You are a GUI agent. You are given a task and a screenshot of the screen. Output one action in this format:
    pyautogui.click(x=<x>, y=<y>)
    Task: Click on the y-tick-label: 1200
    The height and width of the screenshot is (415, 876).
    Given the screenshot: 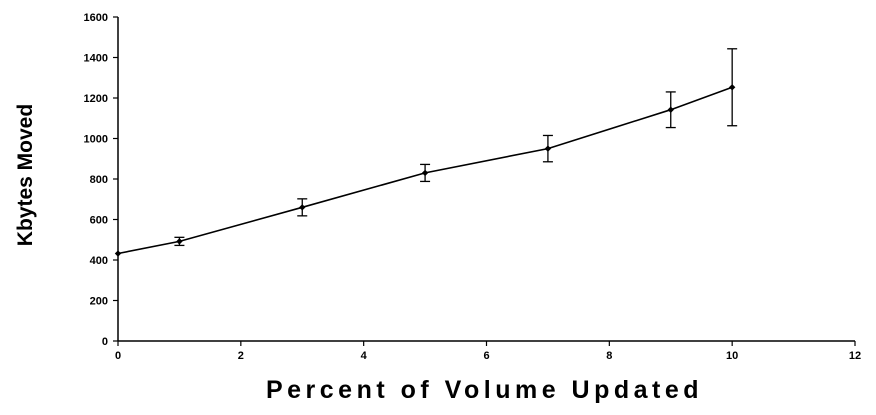 What is the action you would take?
    pyautogui.click(x=96, y=99)
    